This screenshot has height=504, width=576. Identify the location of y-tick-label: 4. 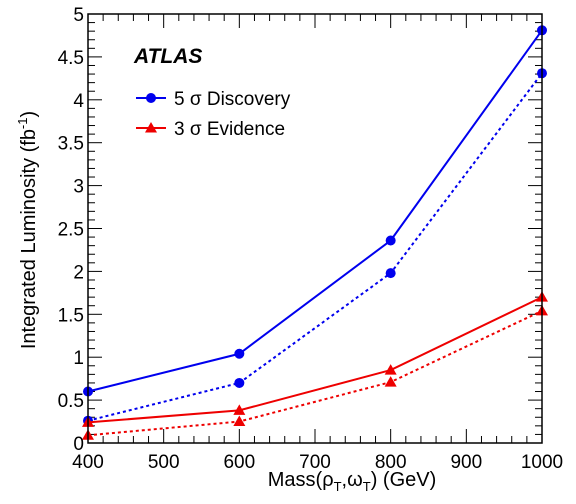
(78, 101).